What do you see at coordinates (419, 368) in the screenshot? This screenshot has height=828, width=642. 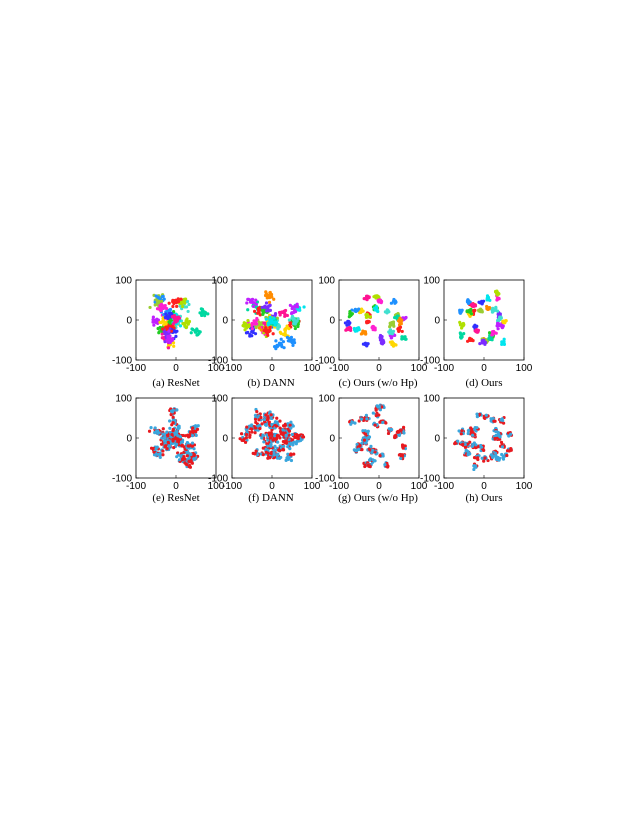 I see `x-tick-label: 100` at bounding box center [419, 368].